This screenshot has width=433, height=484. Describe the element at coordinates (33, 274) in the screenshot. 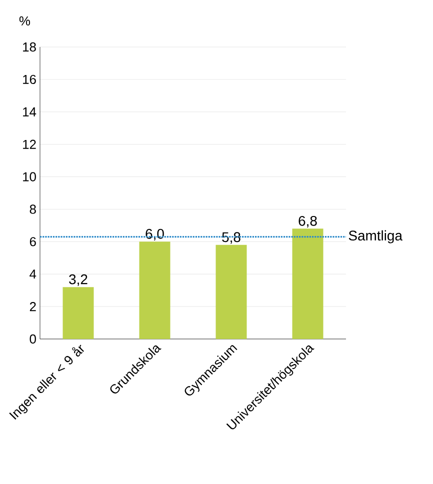

I see `y-tick-label: 4` at that location.